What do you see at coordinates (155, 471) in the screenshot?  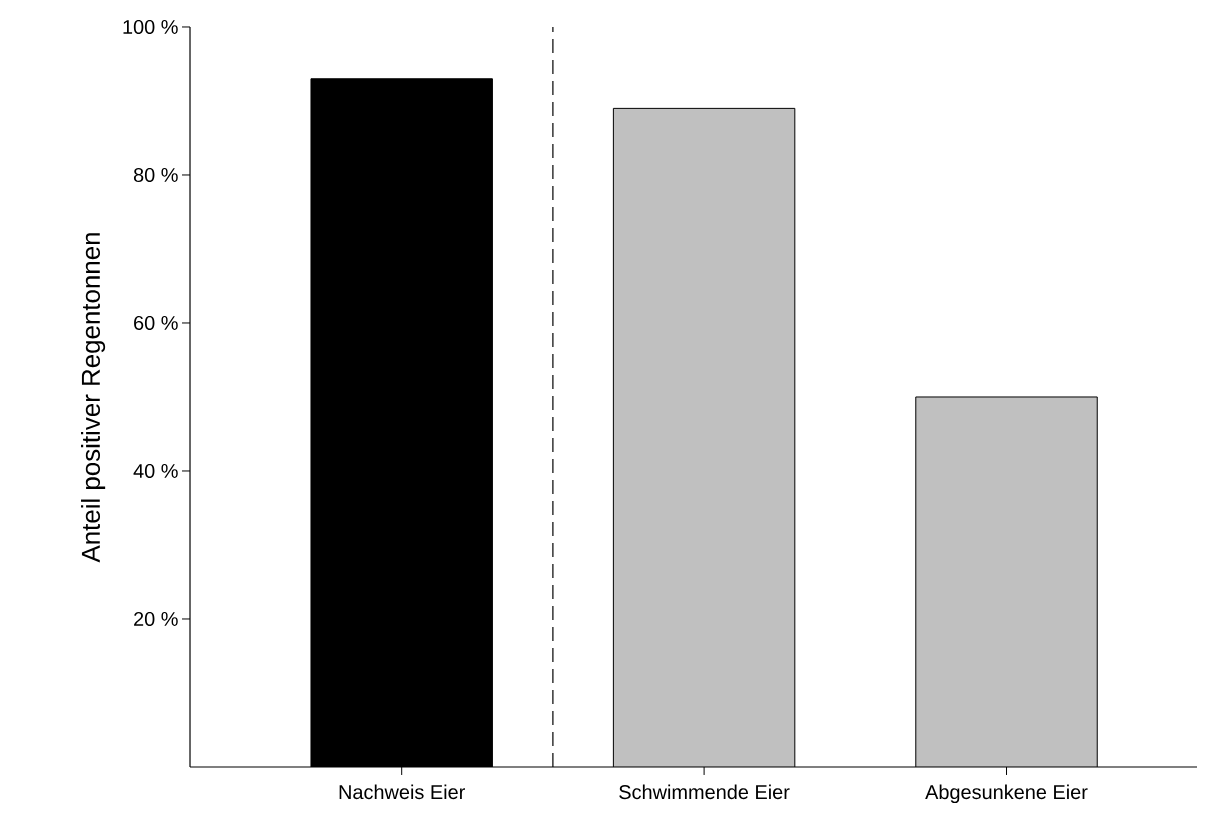 I see `y-tick-label: 40 %` at bounding box center [155, 471].